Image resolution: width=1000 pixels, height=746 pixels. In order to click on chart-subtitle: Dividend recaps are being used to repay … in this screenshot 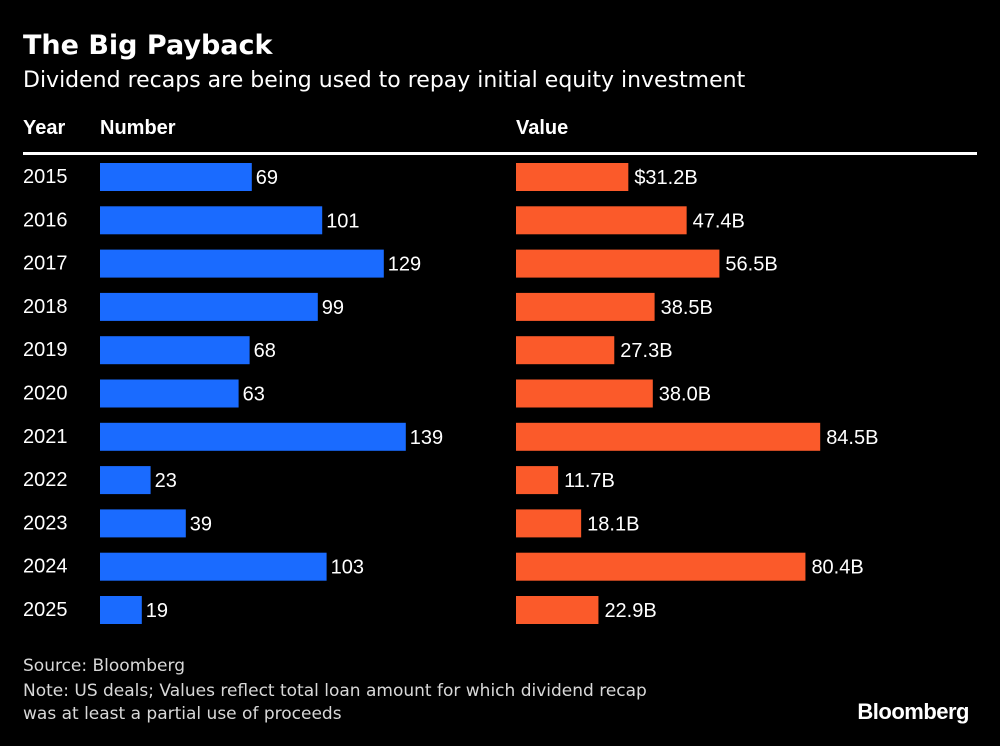, I will do `click(384, 80)`.